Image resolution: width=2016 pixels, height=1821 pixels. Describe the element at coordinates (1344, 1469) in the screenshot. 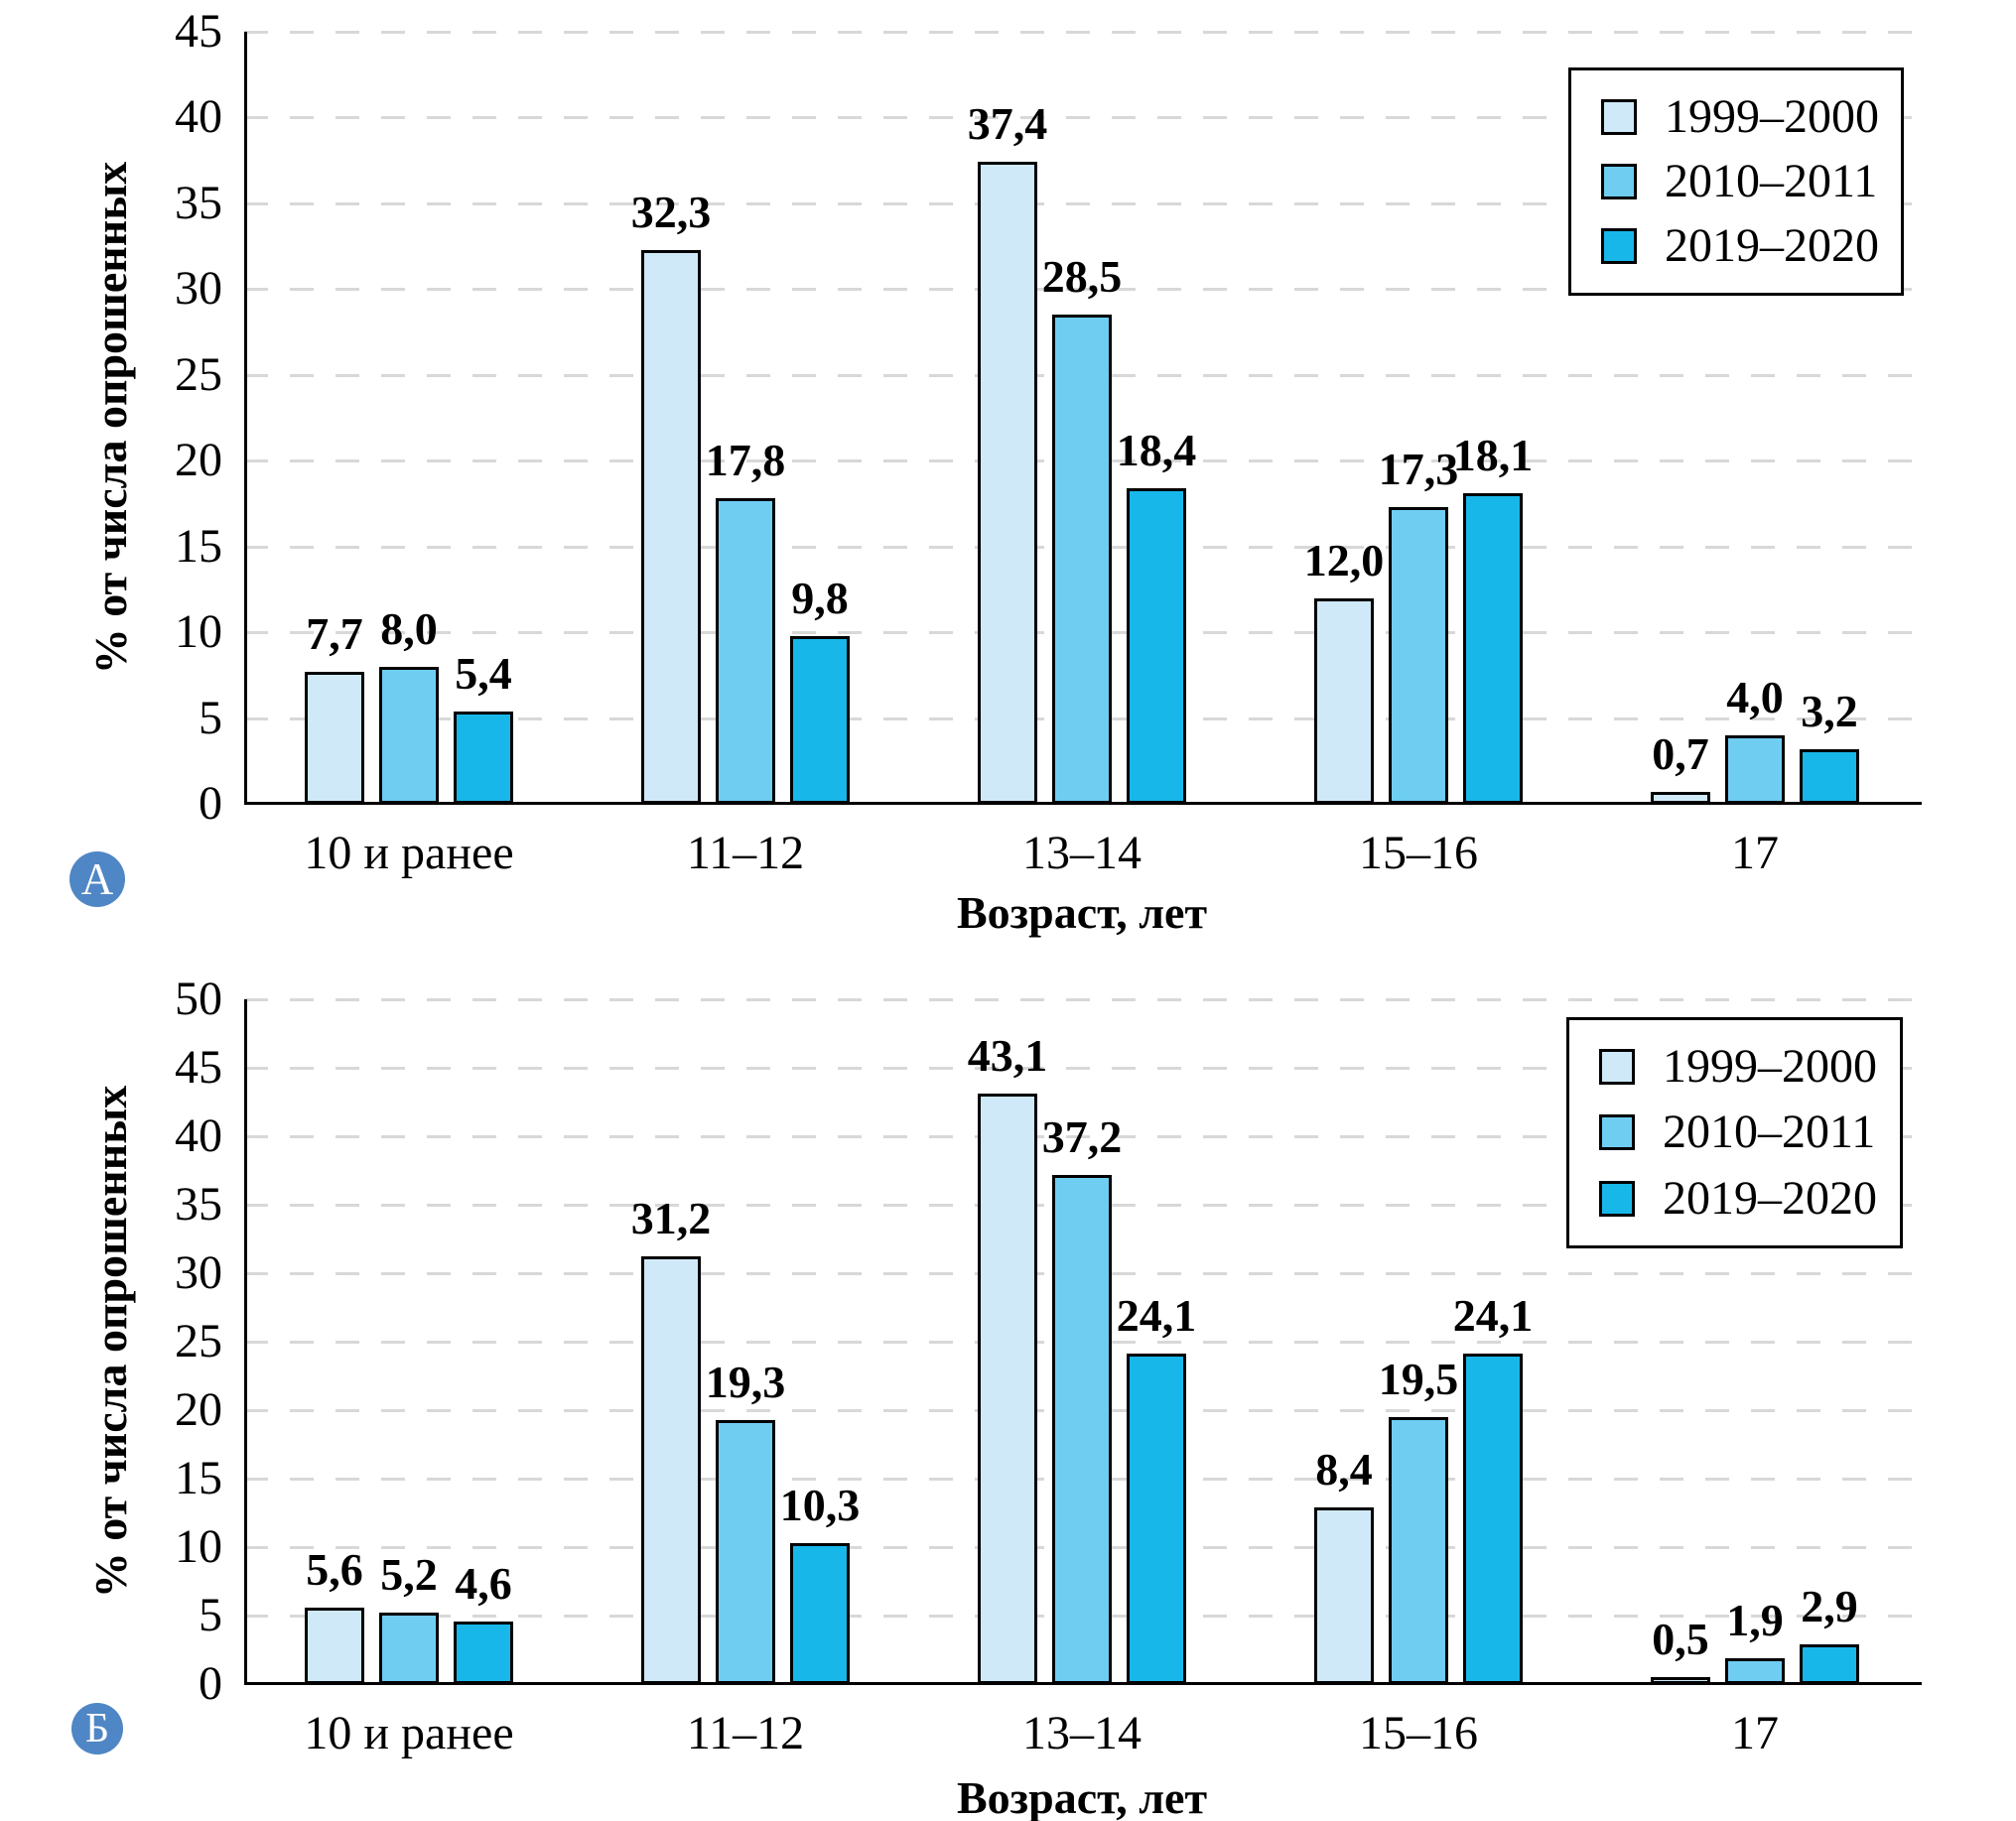

I see `bar-value-label: 8,4` at that location.